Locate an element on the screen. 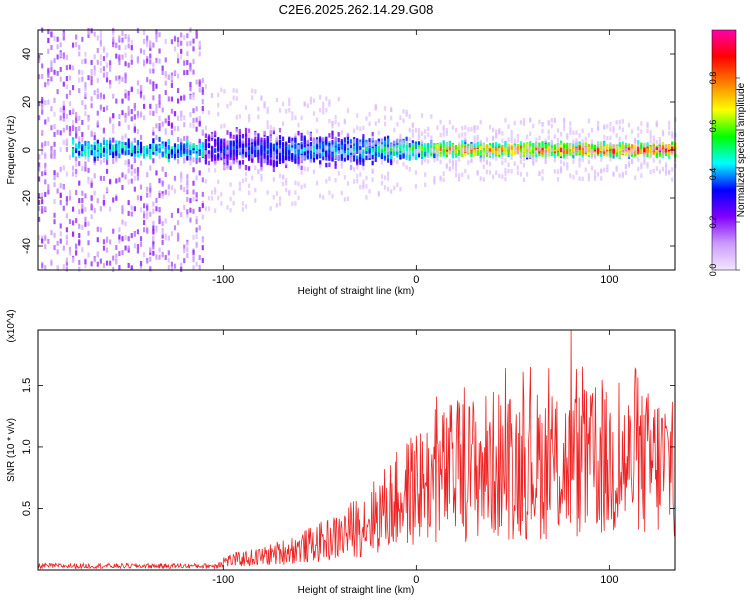 This screenshot has height=600, width=750. spectrogram-y-axis-label: Frequency (Hz) is located at coordinates (11, 150).